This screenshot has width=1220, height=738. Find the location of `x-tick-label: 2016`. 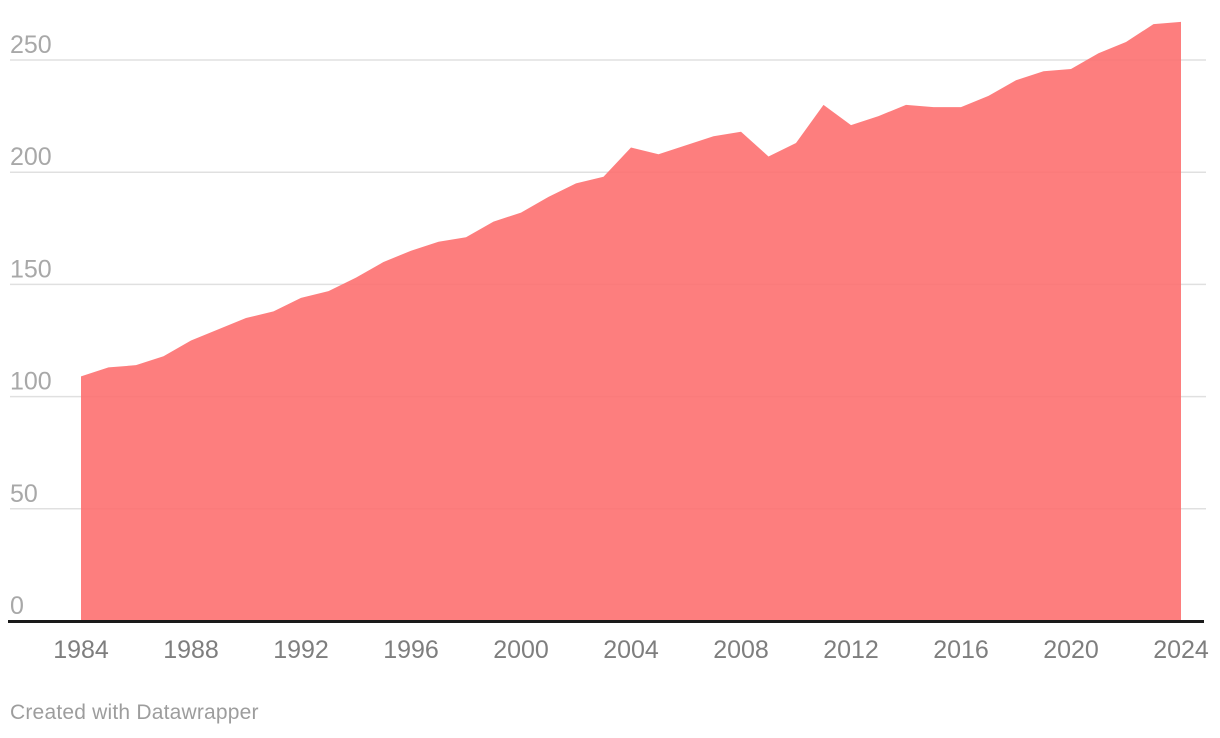

x-tick-label: 2016 is located at coordinates (961, 650).